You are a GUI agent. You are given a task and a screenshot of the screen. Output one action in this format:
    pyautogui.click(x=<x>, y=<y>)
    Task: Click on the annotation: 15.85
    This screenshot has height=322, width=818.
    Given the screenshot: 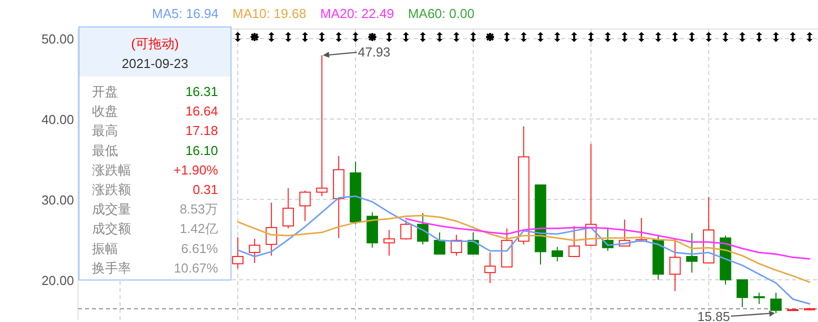 What is the action you would take?
    pyautogui.click(x=713, y=315)
    